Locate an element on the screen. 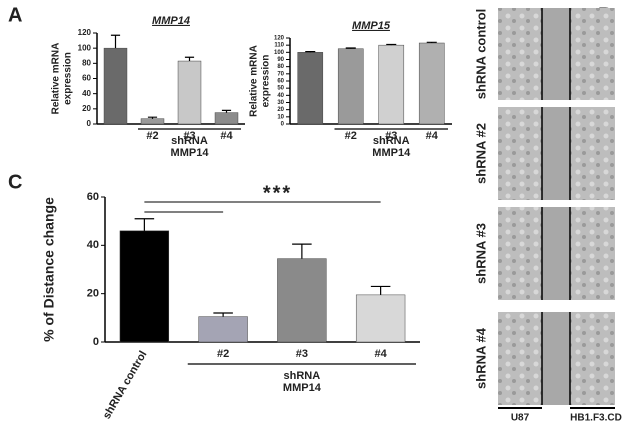  y-tick-label: 90 is located at coordinates (280, 60).